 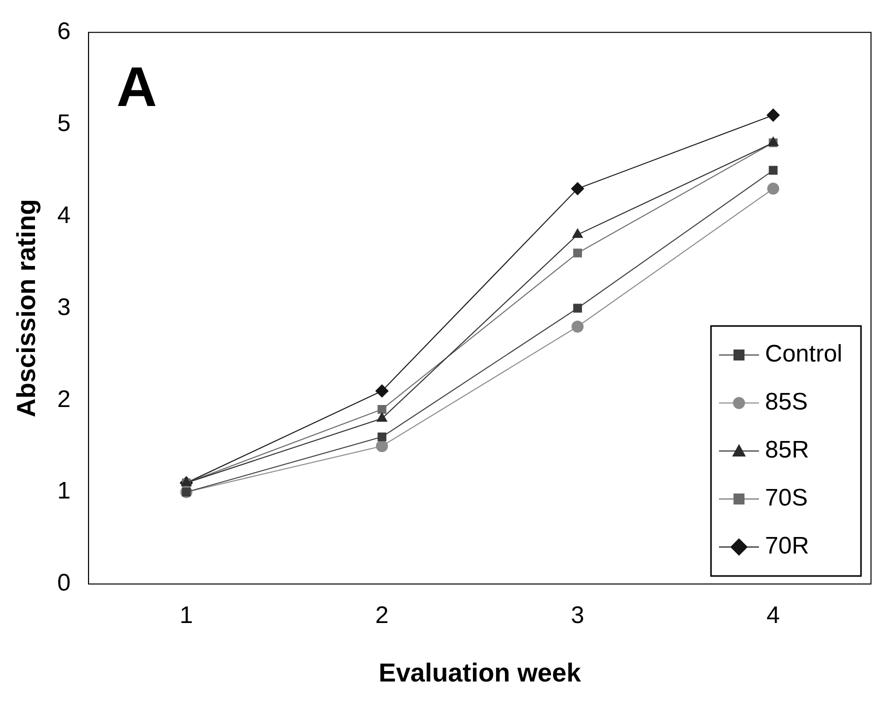 What do you see at coordinates (64, 32) in the screenshot?
I see `y-tick-label: 6` at bounding box center [64, 32].